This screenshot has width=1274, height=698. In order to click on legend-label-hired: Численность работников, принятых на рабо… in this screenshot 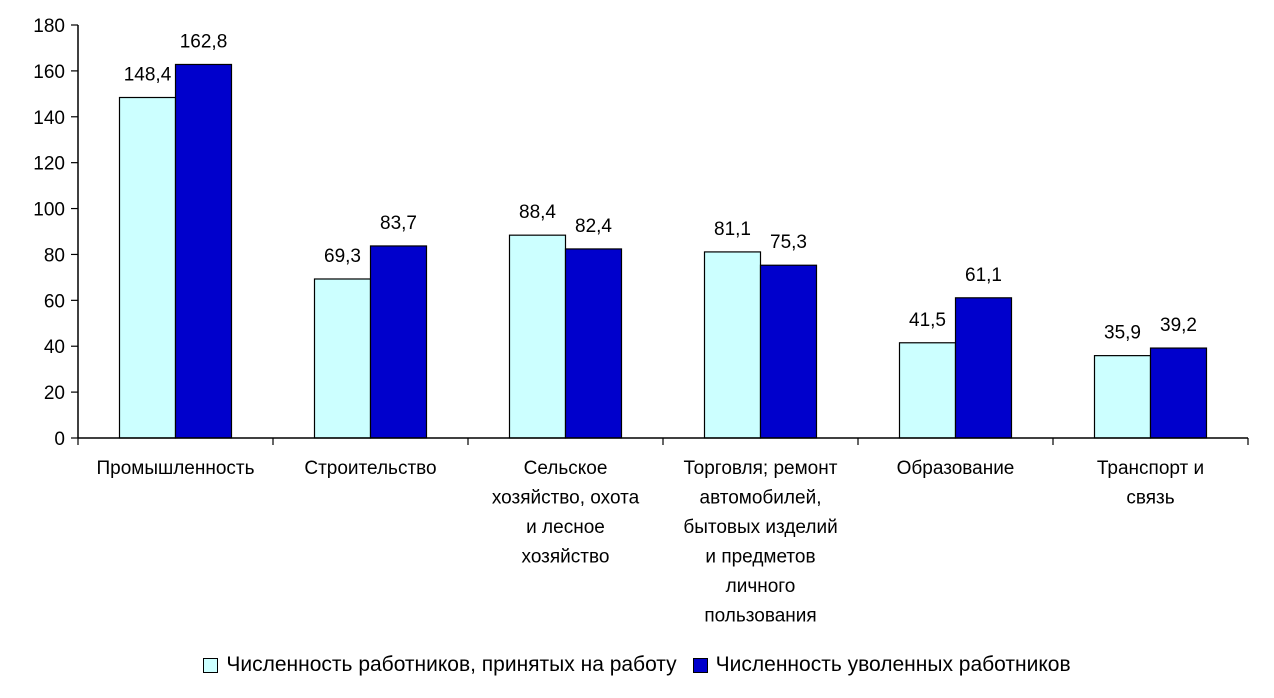, I will do `click(451, 664)`.